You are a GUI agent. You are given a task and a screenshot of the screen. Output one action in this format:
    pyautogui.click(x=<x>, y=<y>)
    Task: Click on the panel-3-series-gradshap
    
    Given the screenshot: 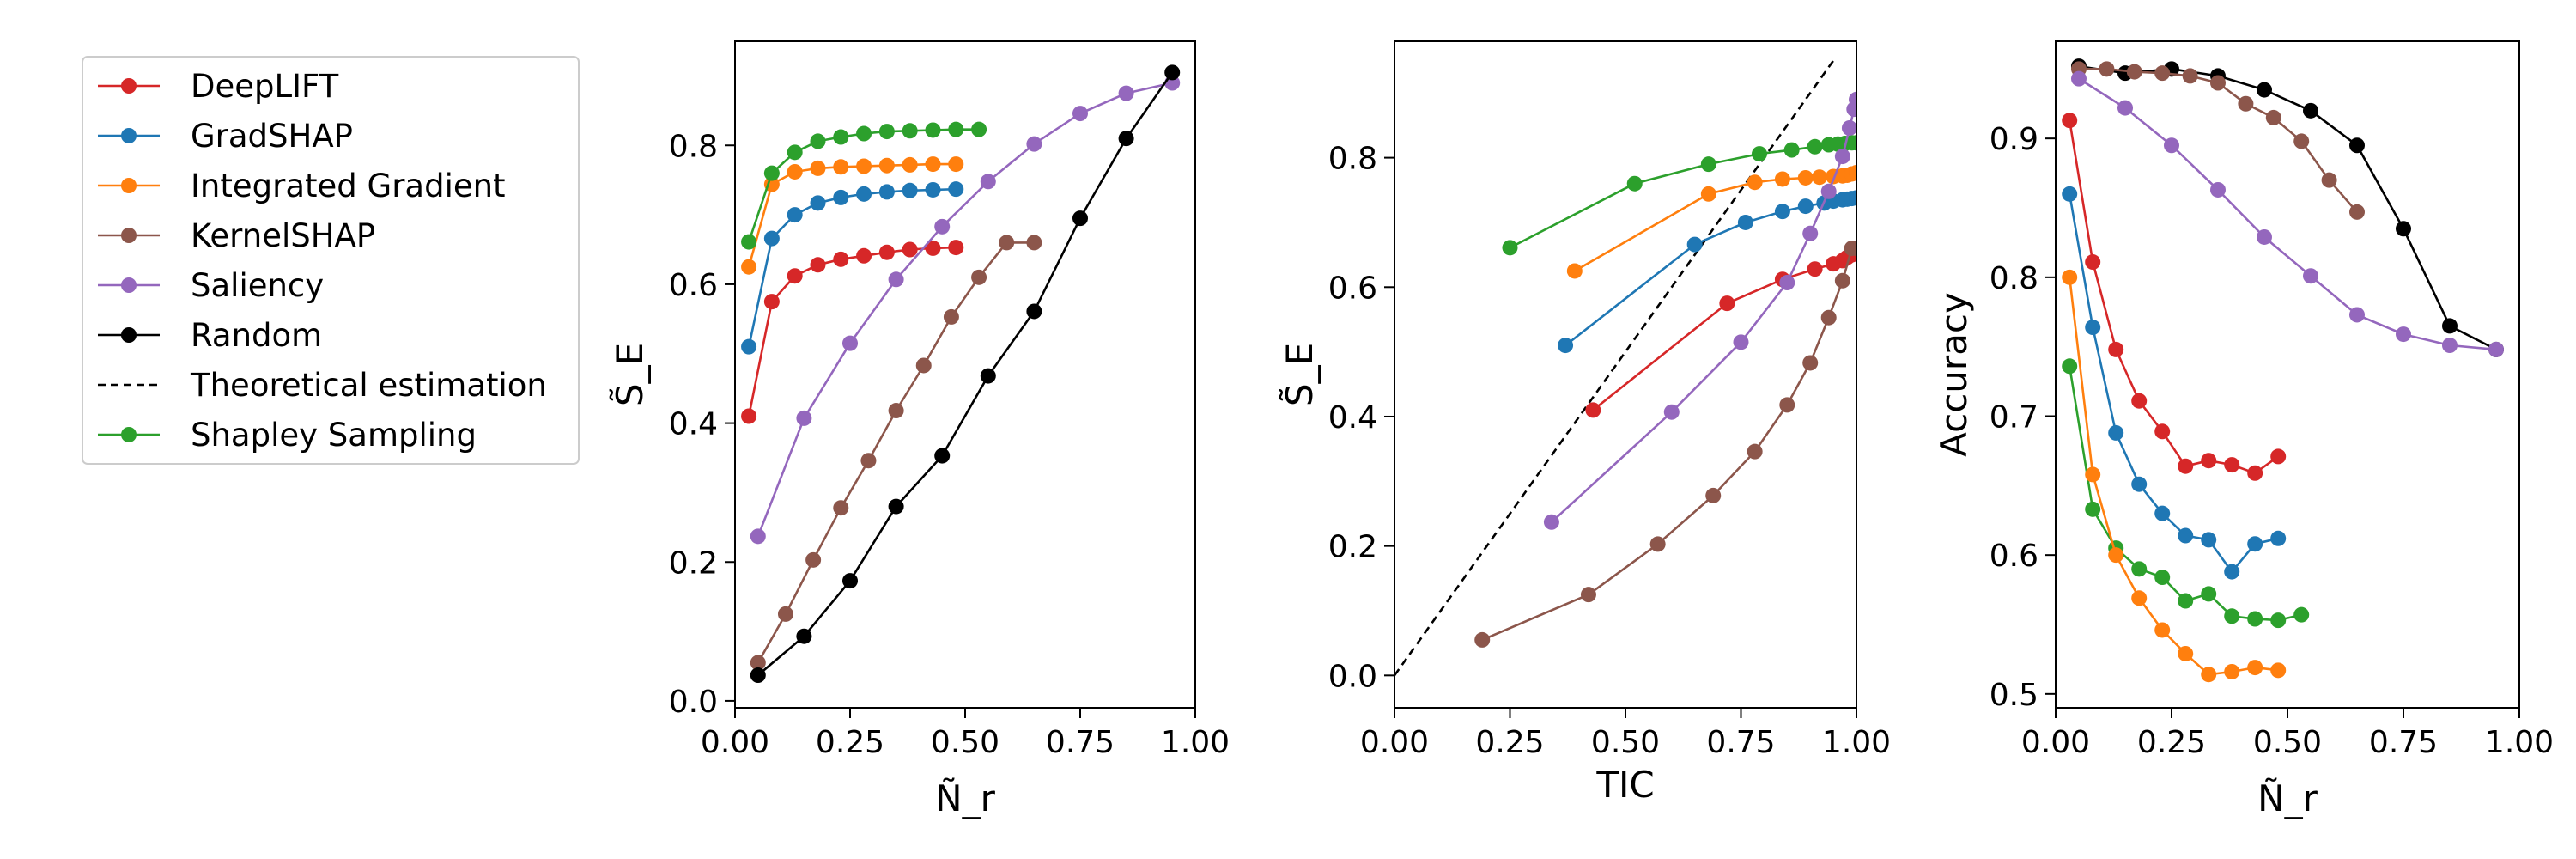 What is the action you would take?
    pyautogui.click(x=2174, y=383)
    